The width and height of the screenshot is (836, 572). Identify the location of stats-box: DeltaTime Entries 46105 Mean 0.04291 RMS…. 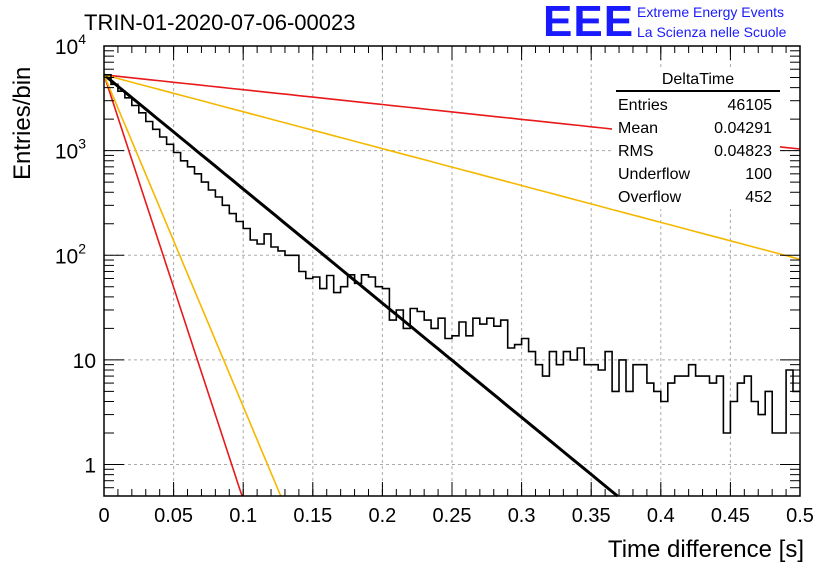
(696, 139).